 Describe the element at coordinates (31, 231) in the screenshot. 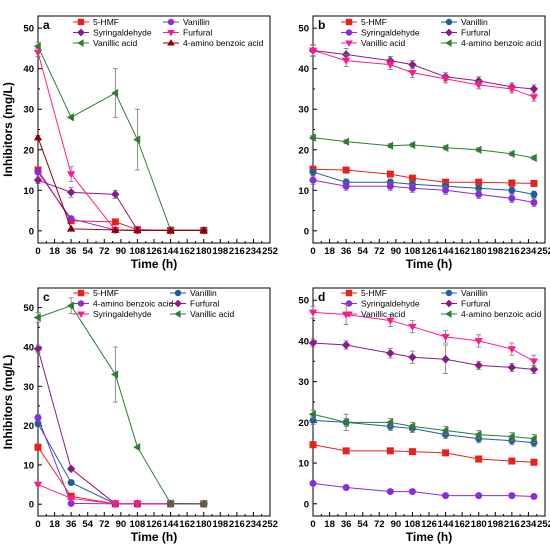

I see `y-tick-label: 0` at that location.